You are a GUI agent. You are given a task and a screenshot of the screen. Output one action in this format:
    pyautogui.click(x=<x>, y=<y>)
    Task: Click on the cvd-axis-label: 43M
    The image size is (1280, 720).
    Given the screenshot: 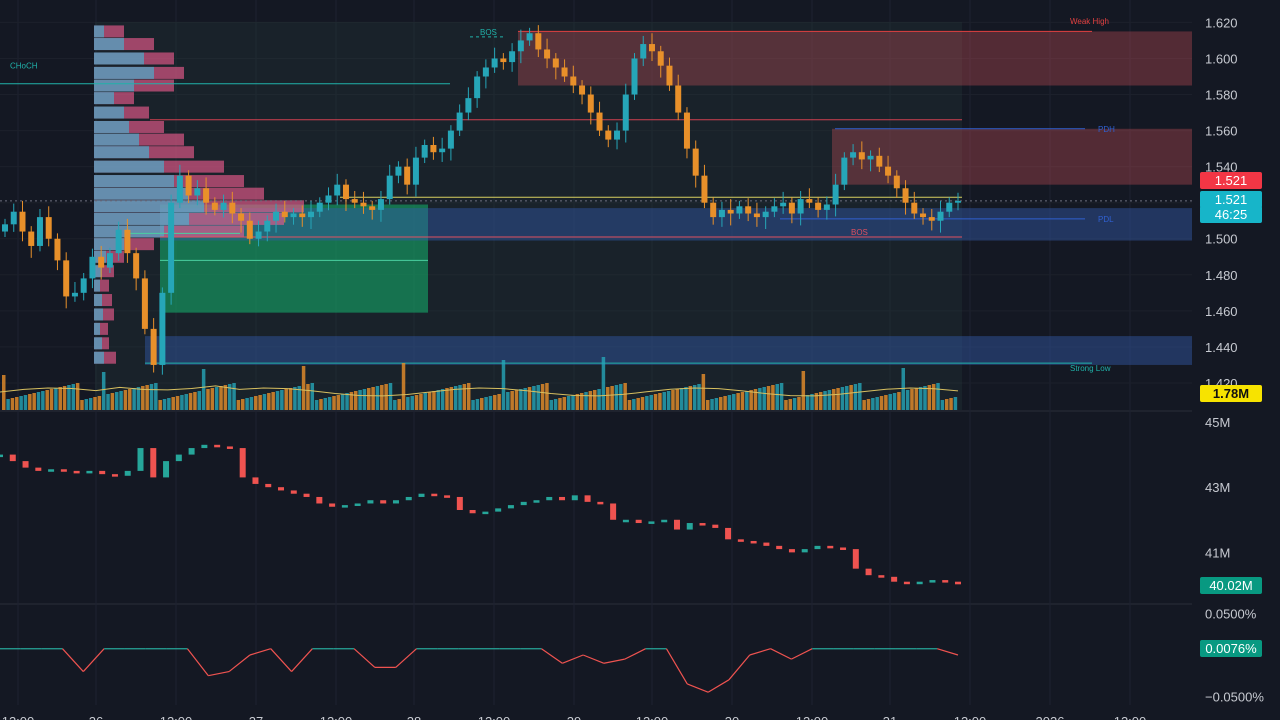 What is the action you would take?
    pyautogui.click(x=1217, y=487)
    